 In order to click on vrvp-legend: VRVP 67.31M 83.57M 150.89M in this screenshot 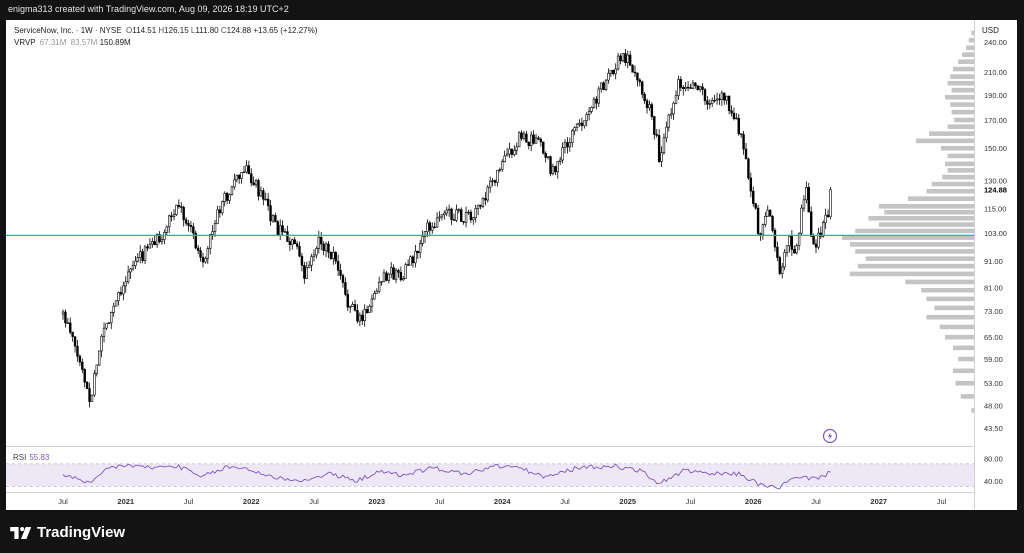, I will do `click(72, 42)`.